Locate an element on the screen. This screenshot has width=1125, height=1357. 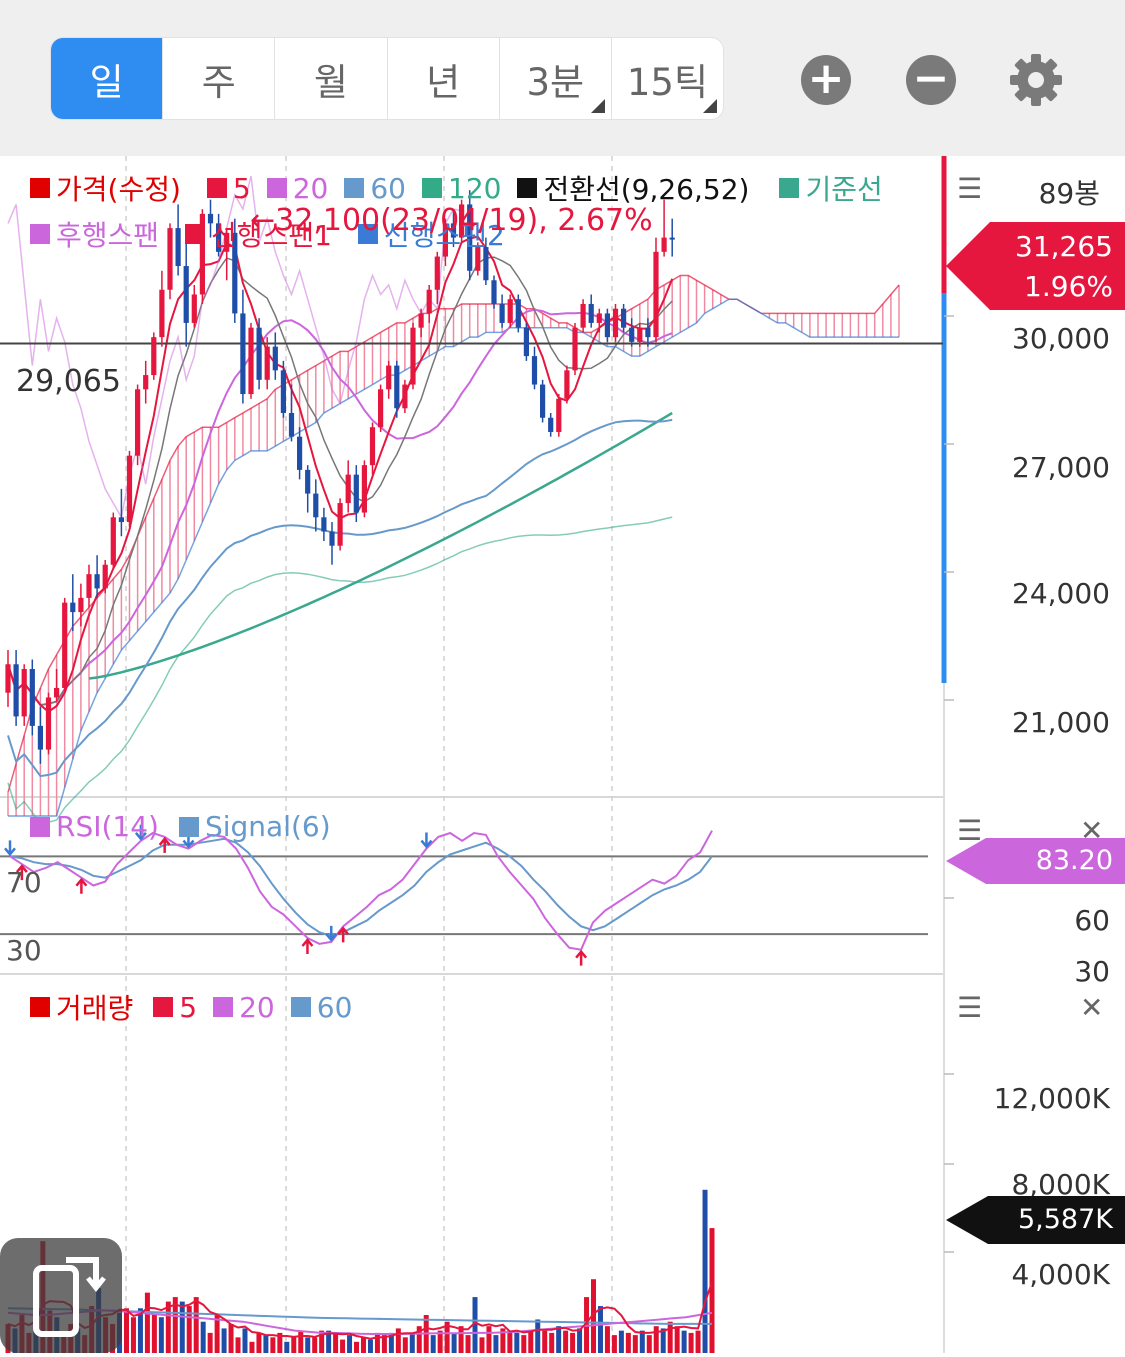
legend-item-price: 가격(수정) is located at coordinates (105, 188).